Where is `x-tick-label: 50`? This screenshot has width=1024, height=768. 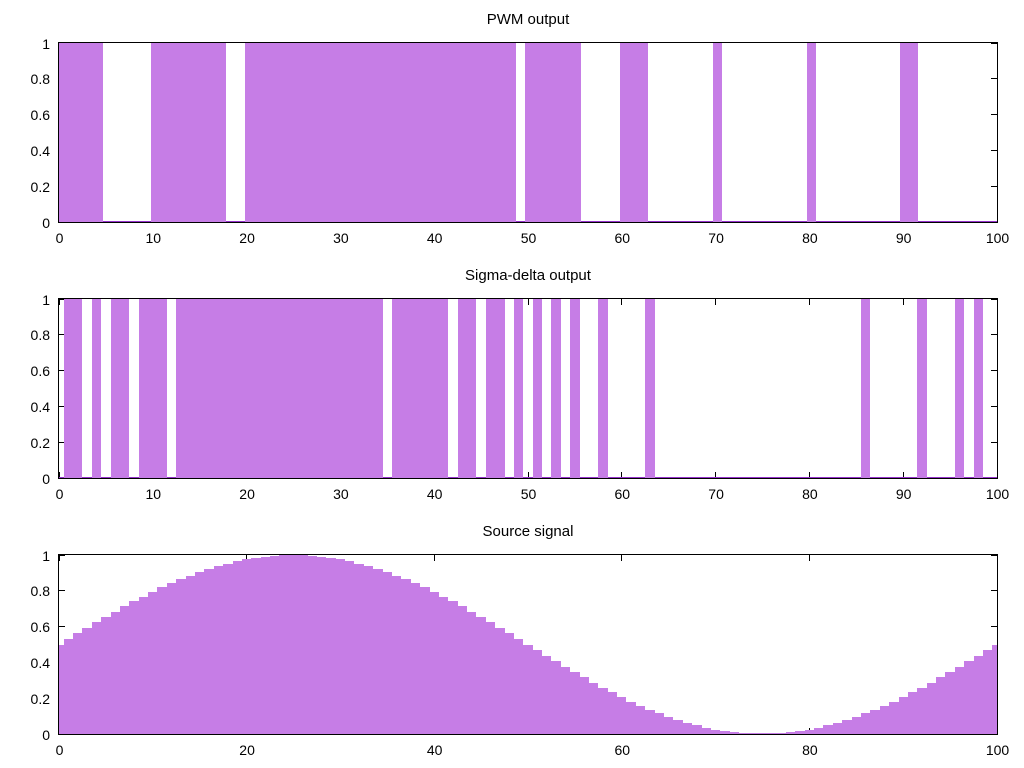
x-tick-label: 50 is located at coordinates (528, 494).